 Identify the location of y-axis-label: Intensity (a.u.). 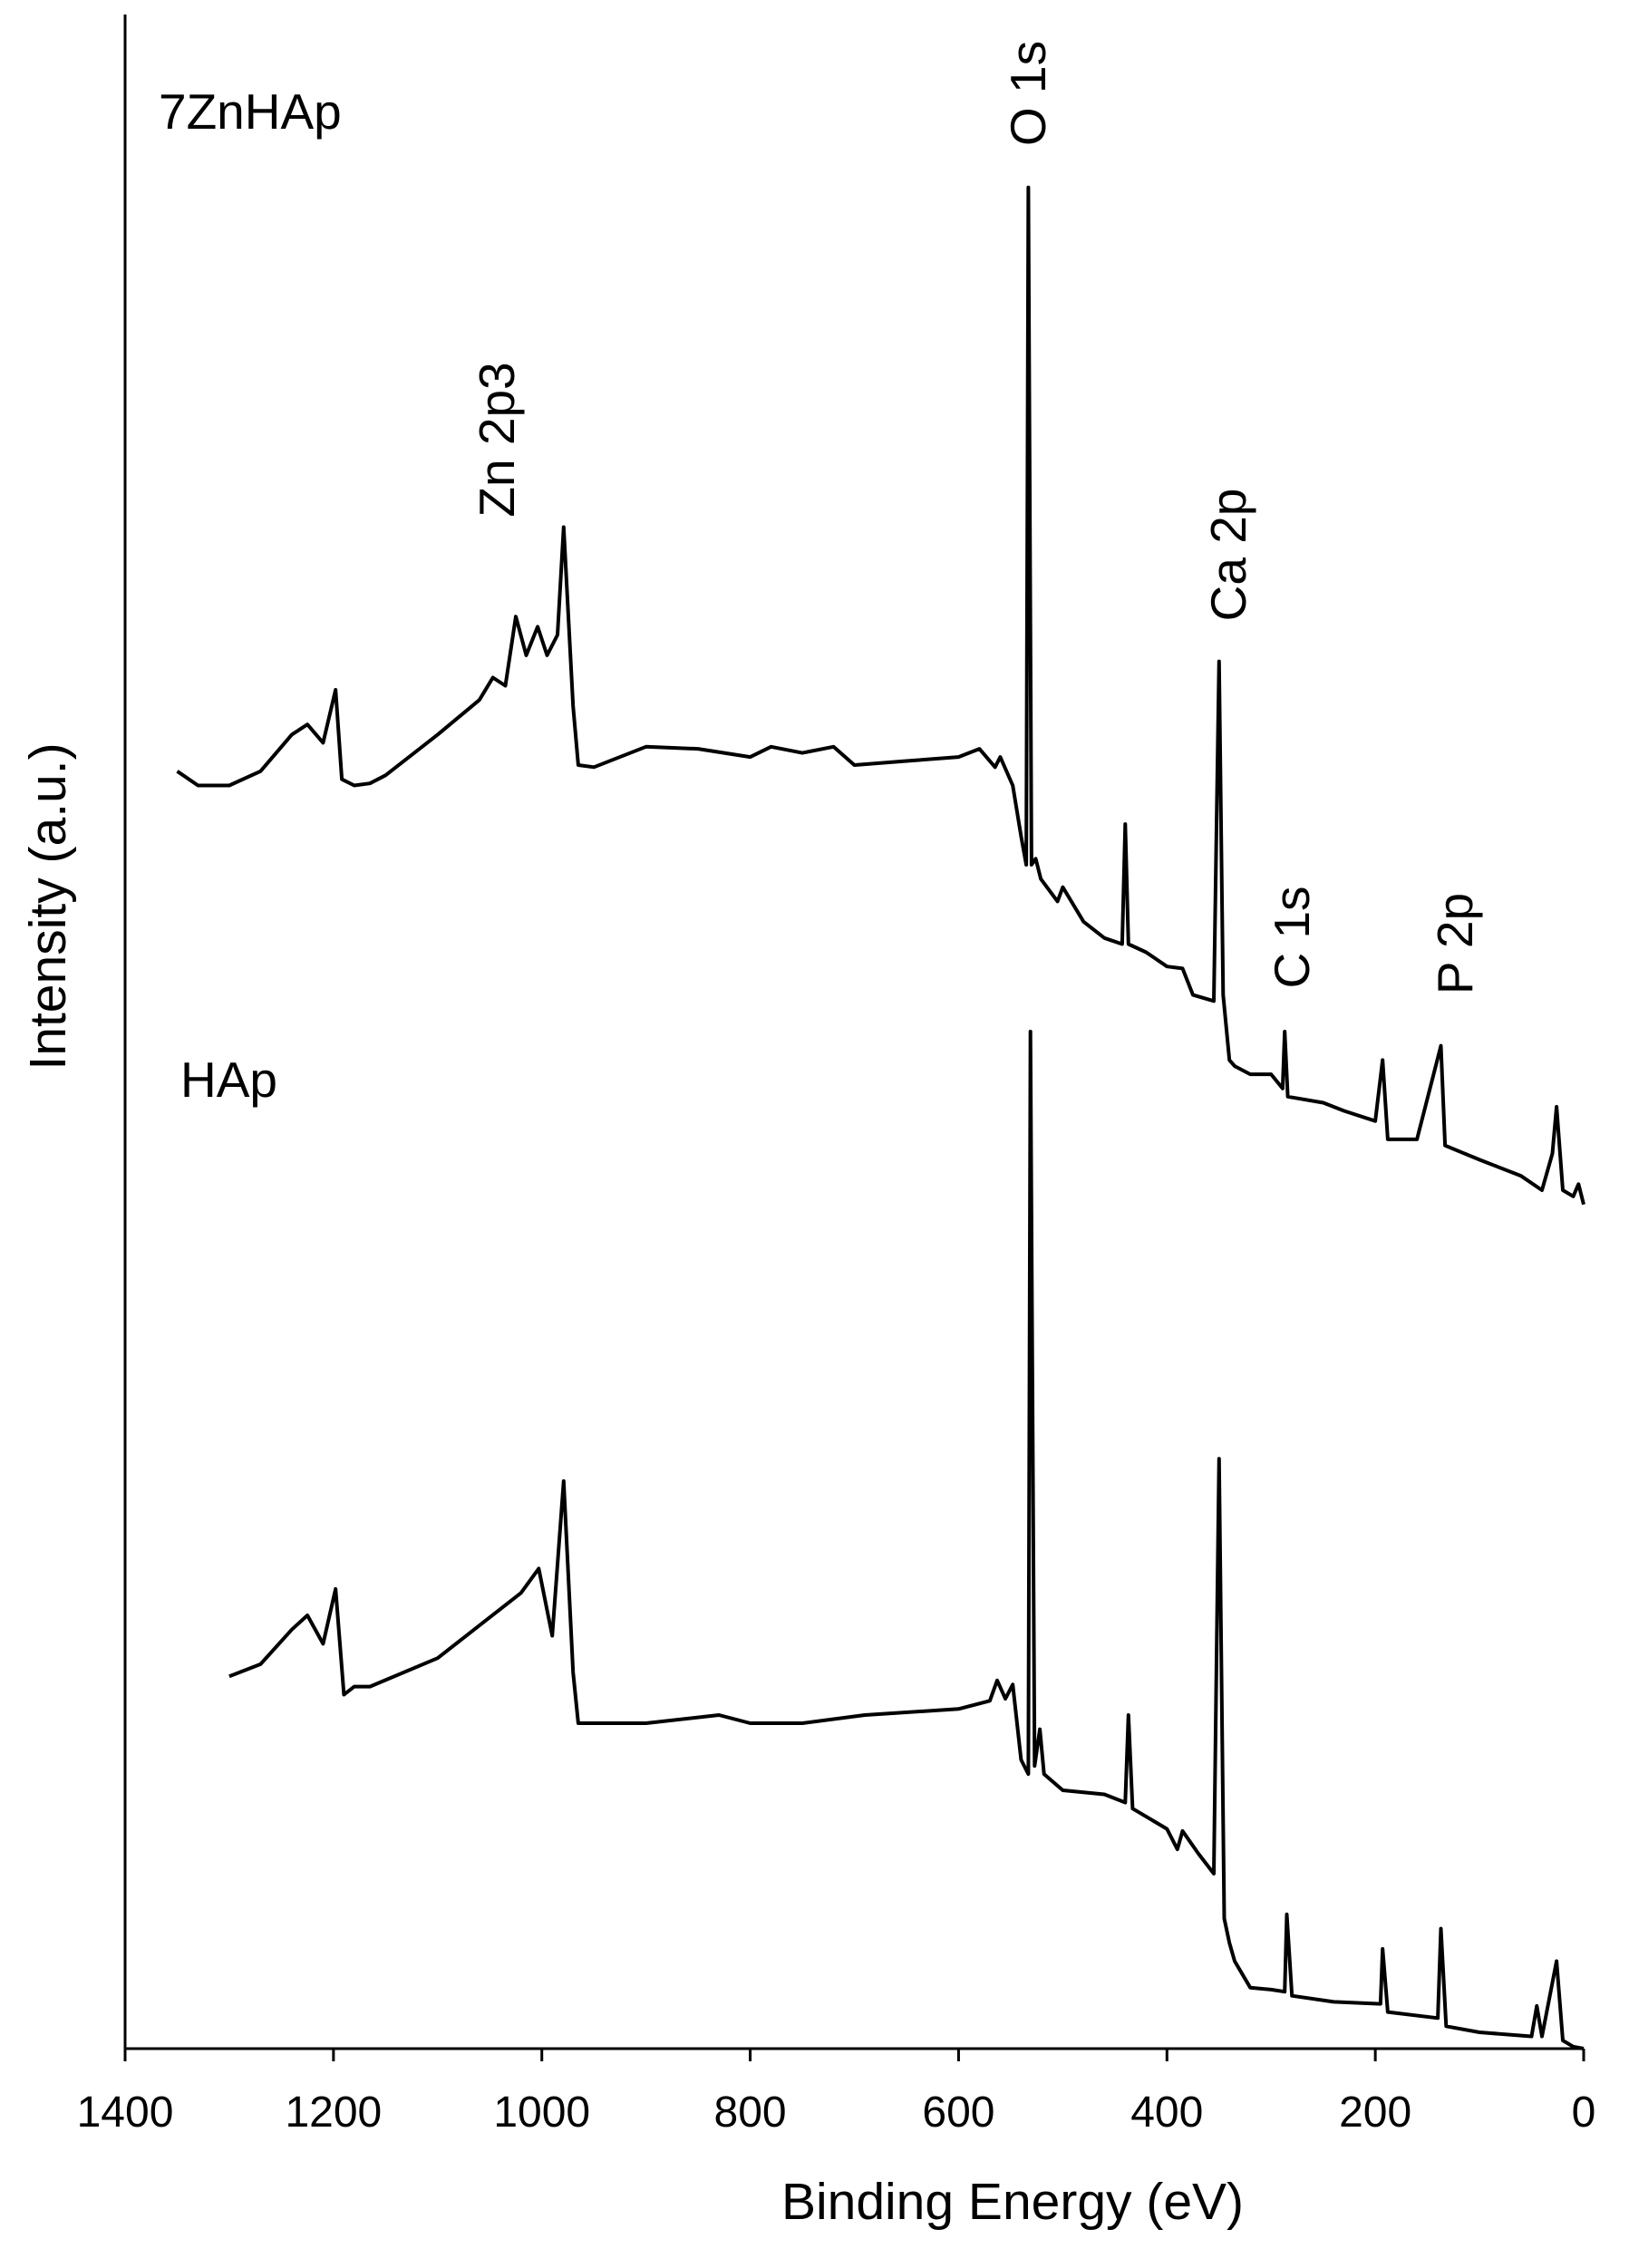
(48, 906).